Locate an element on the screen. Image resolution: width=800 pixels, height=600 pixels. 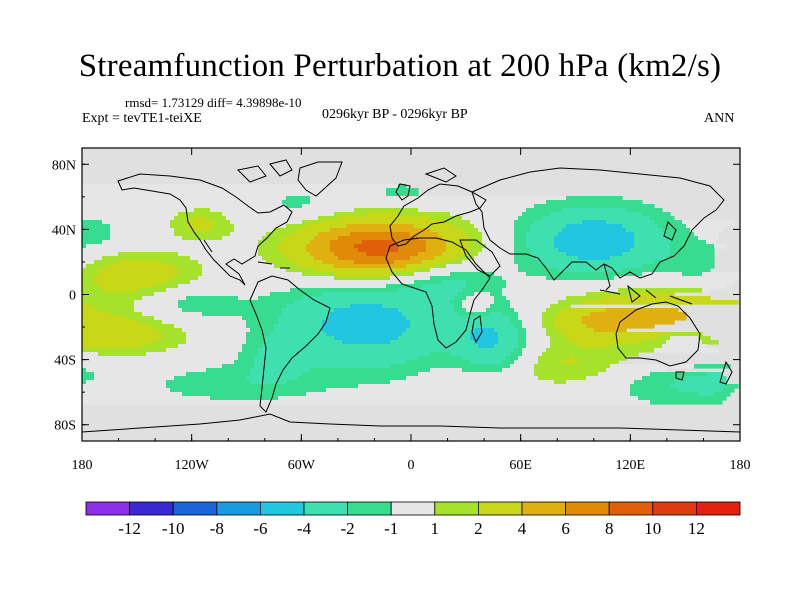
colorbar-label: 12 is located at coordinates (696, 528).